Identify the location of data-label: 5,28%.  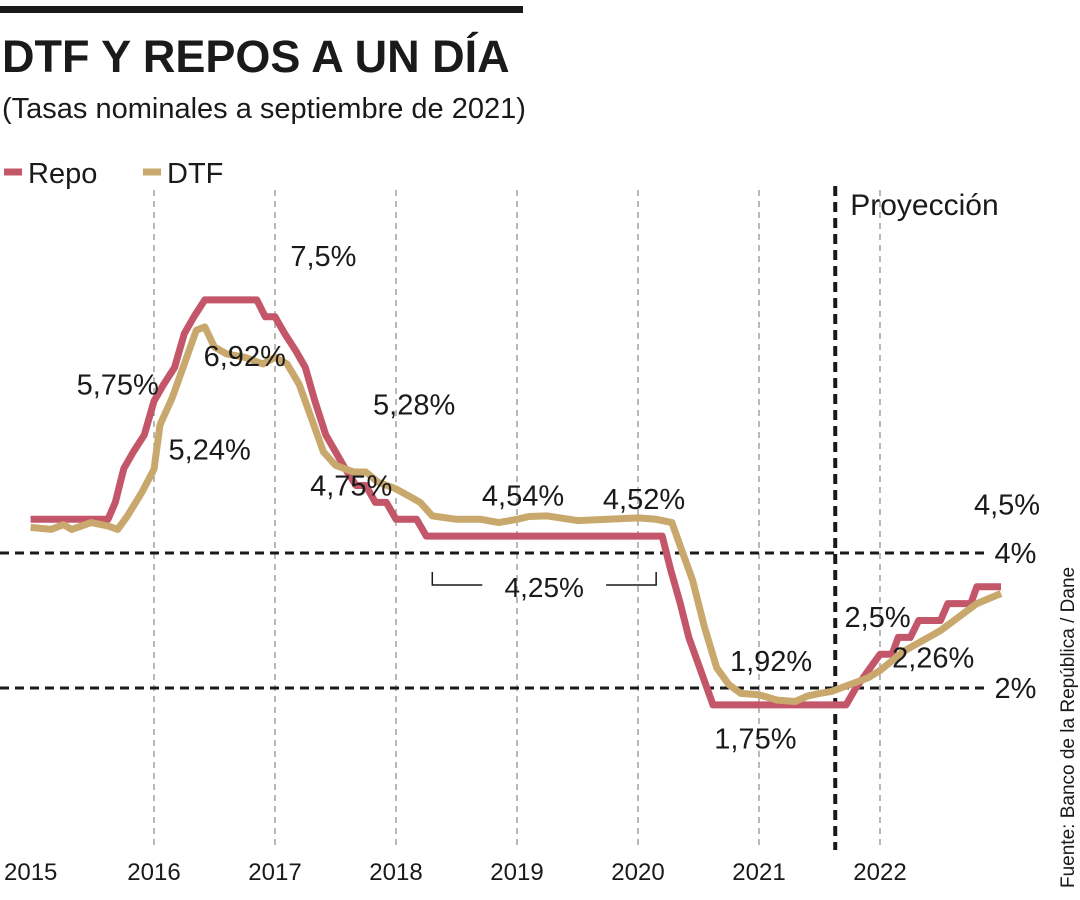
(414, 406).